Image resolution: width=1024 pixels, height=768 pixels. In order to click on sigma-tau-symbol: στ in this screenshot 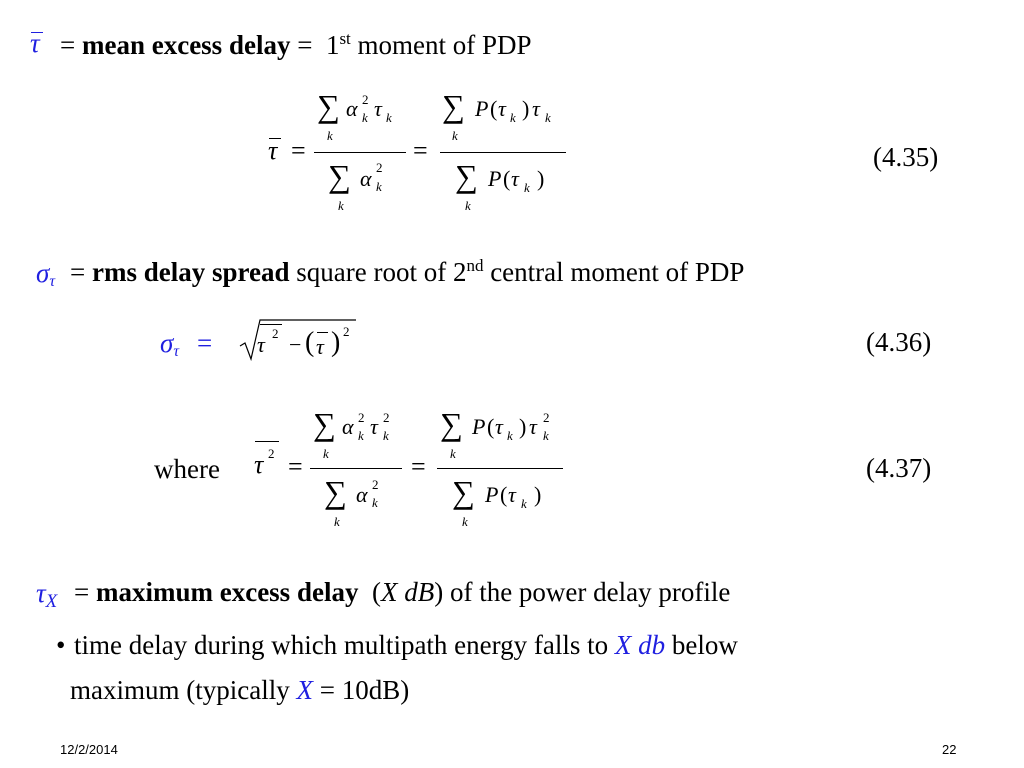, I will do `click(46, 274)`.